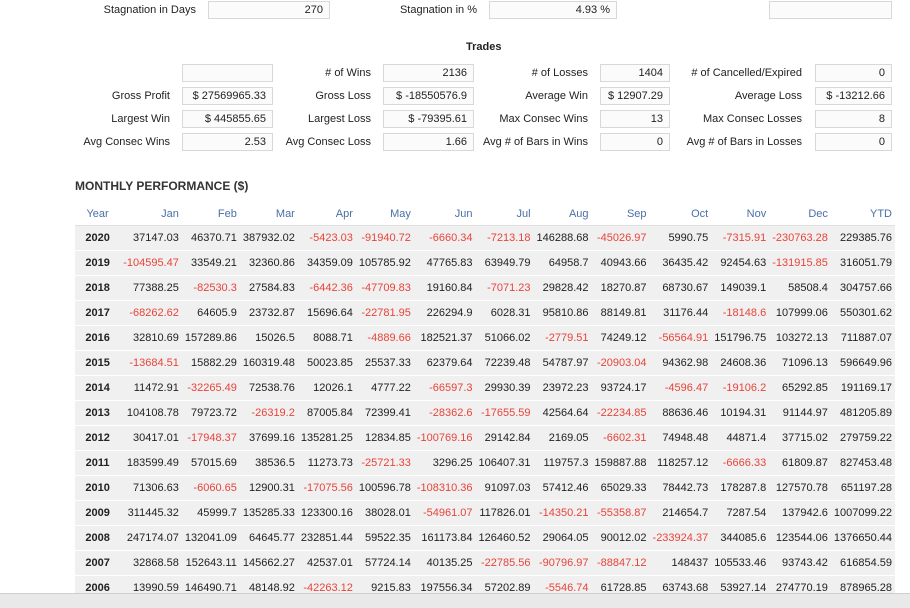 This screenshot has width=910, height=608. I want to click on losses-value: 1404, so click(635, 73).